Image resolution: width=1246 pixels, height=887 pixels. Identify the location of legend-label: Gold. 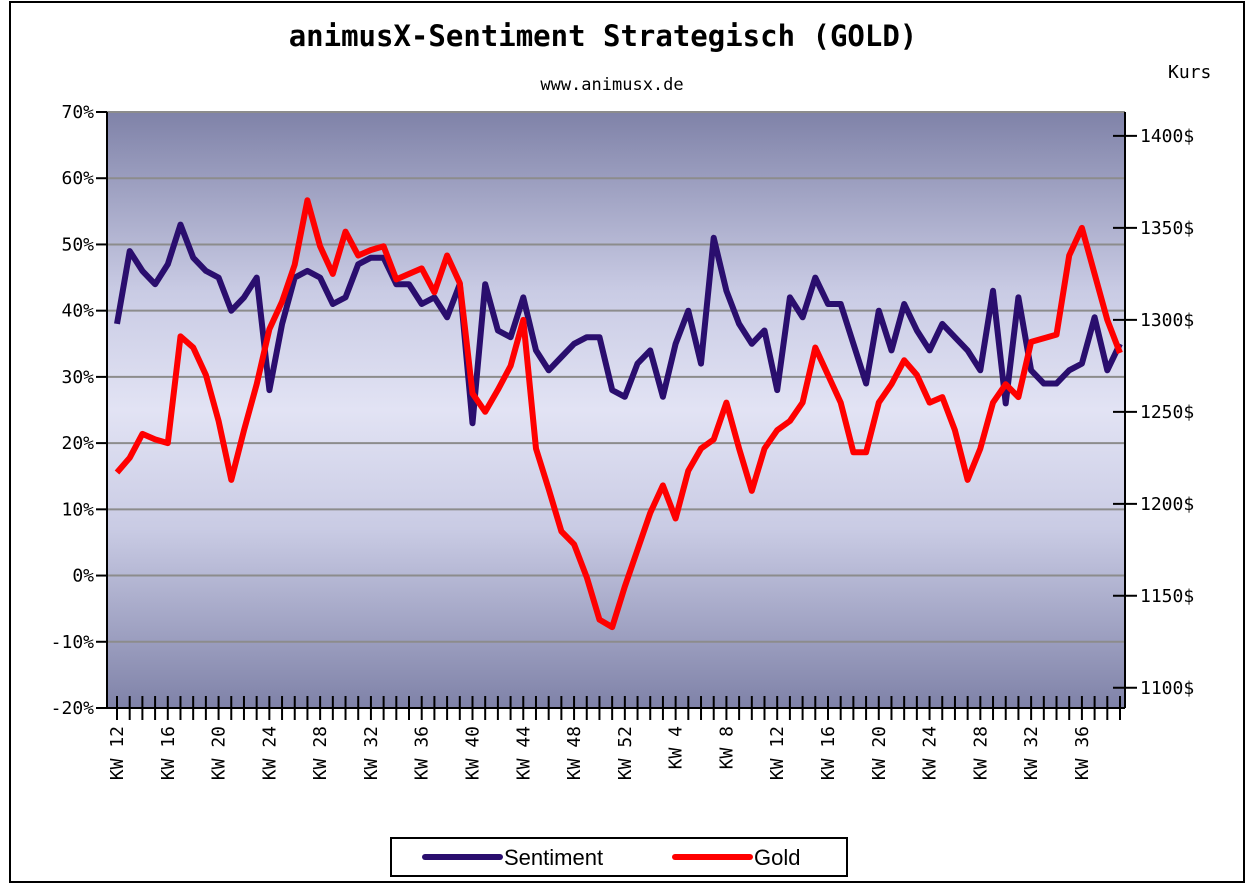
(777, 857).